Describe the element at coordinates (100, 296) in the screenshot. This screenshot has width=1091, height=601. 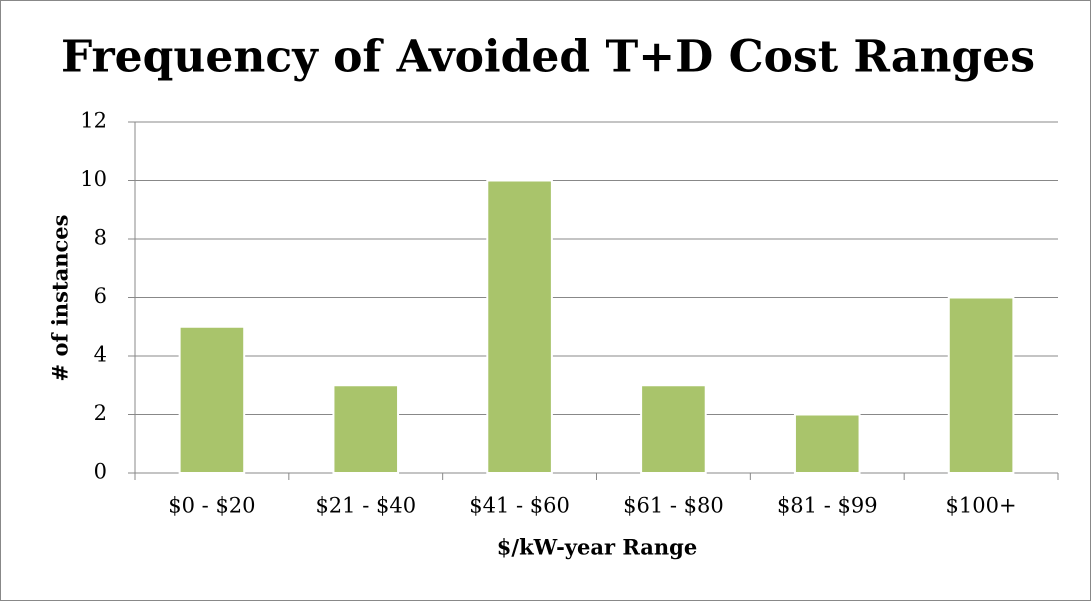
I see `y-tick-label: 6` at that location.